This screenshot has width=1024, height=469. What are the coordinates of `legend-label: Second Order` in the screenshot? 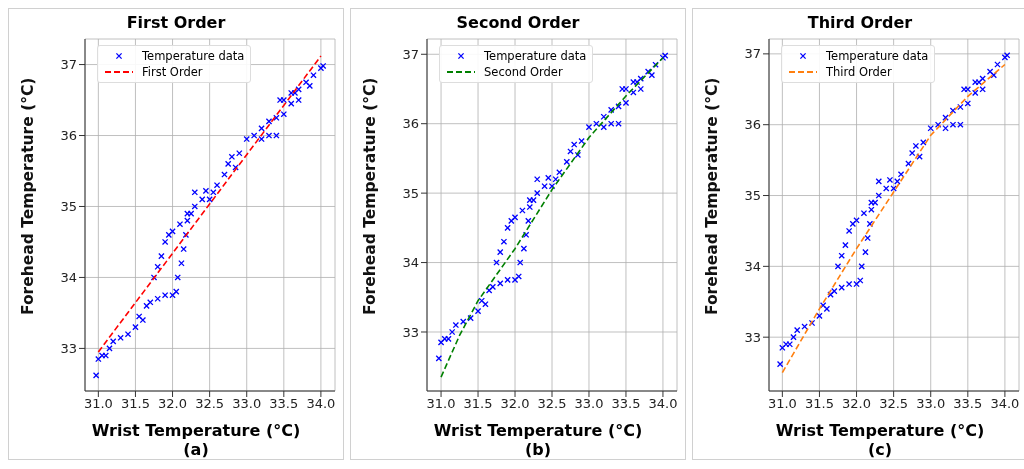 It's located at (523, 72).